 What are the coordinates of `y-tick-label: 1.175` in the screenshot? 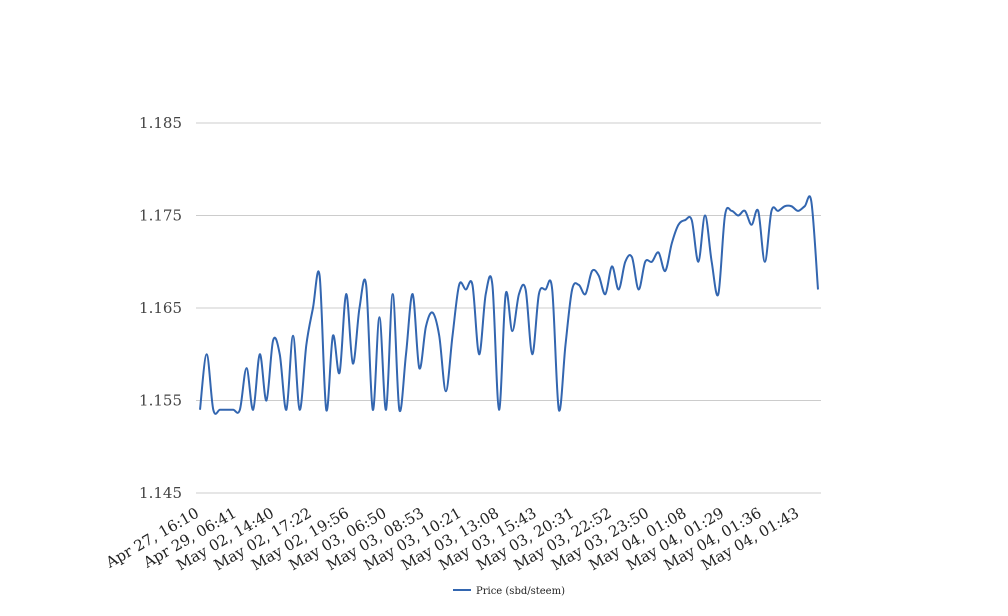 It's located at (160, 216).